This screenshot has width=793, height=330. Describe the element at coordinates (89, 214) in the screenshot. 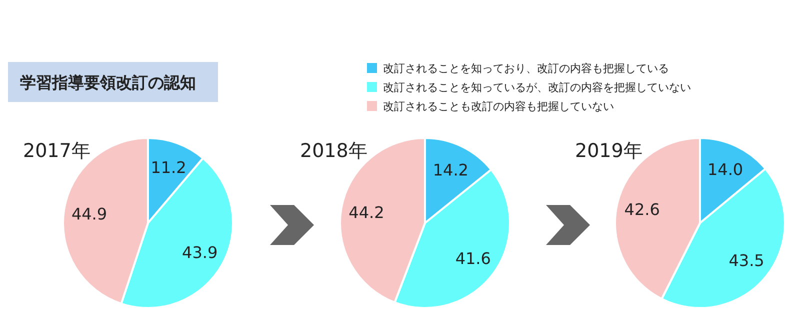

I see `data-label: 44.9` at that location.